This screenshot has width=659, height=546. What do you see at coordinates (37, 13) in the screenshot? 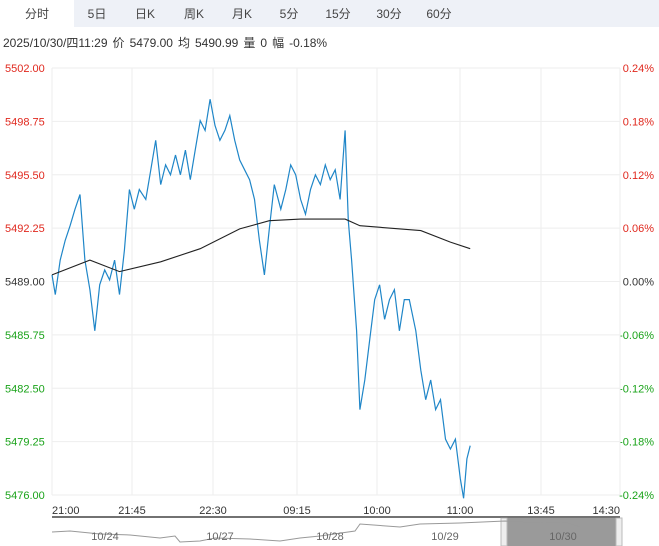
I see `tab-intraday: 分时` at bounding box center [37, 13].